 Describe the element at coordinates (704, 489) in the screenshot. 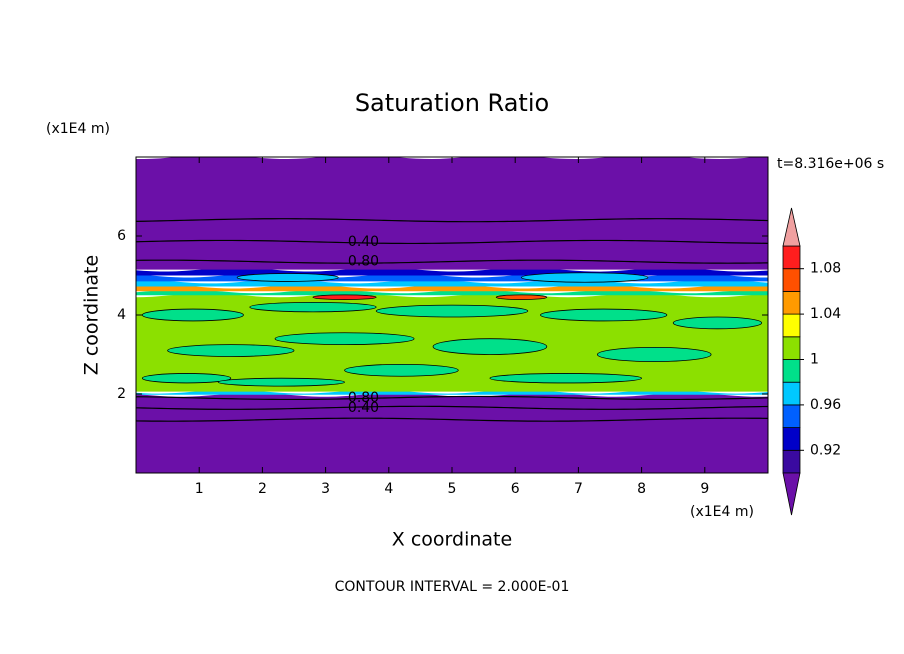

I see `x-tick-label: 9` at that location.